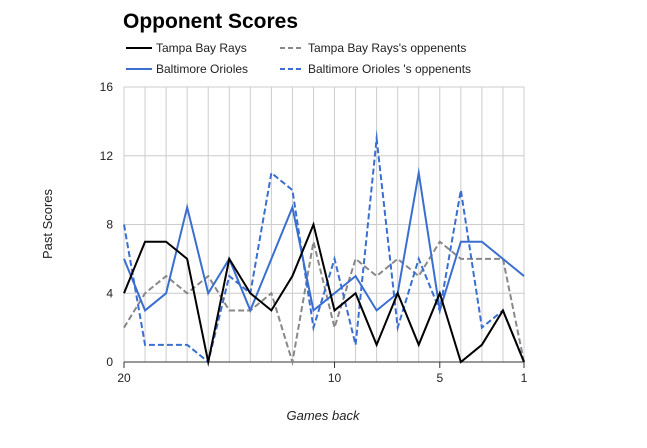 The height and width of the screenshot is (448, 647). What do you see at coordinates (324, 415) in the screenshot?
I see `x-axis-label: Games back` at bounding box center [324, 415].